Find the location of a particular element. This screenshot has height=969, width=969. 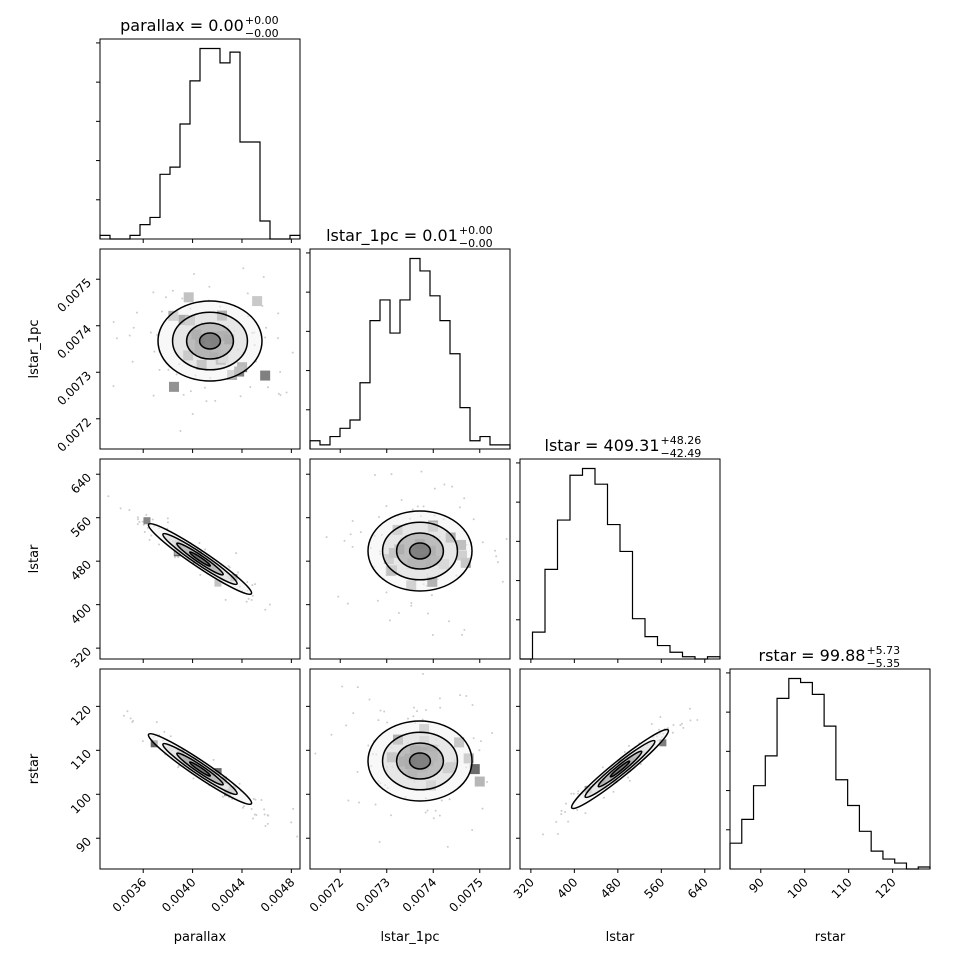

panel-background is located at coordinates (830, 769).